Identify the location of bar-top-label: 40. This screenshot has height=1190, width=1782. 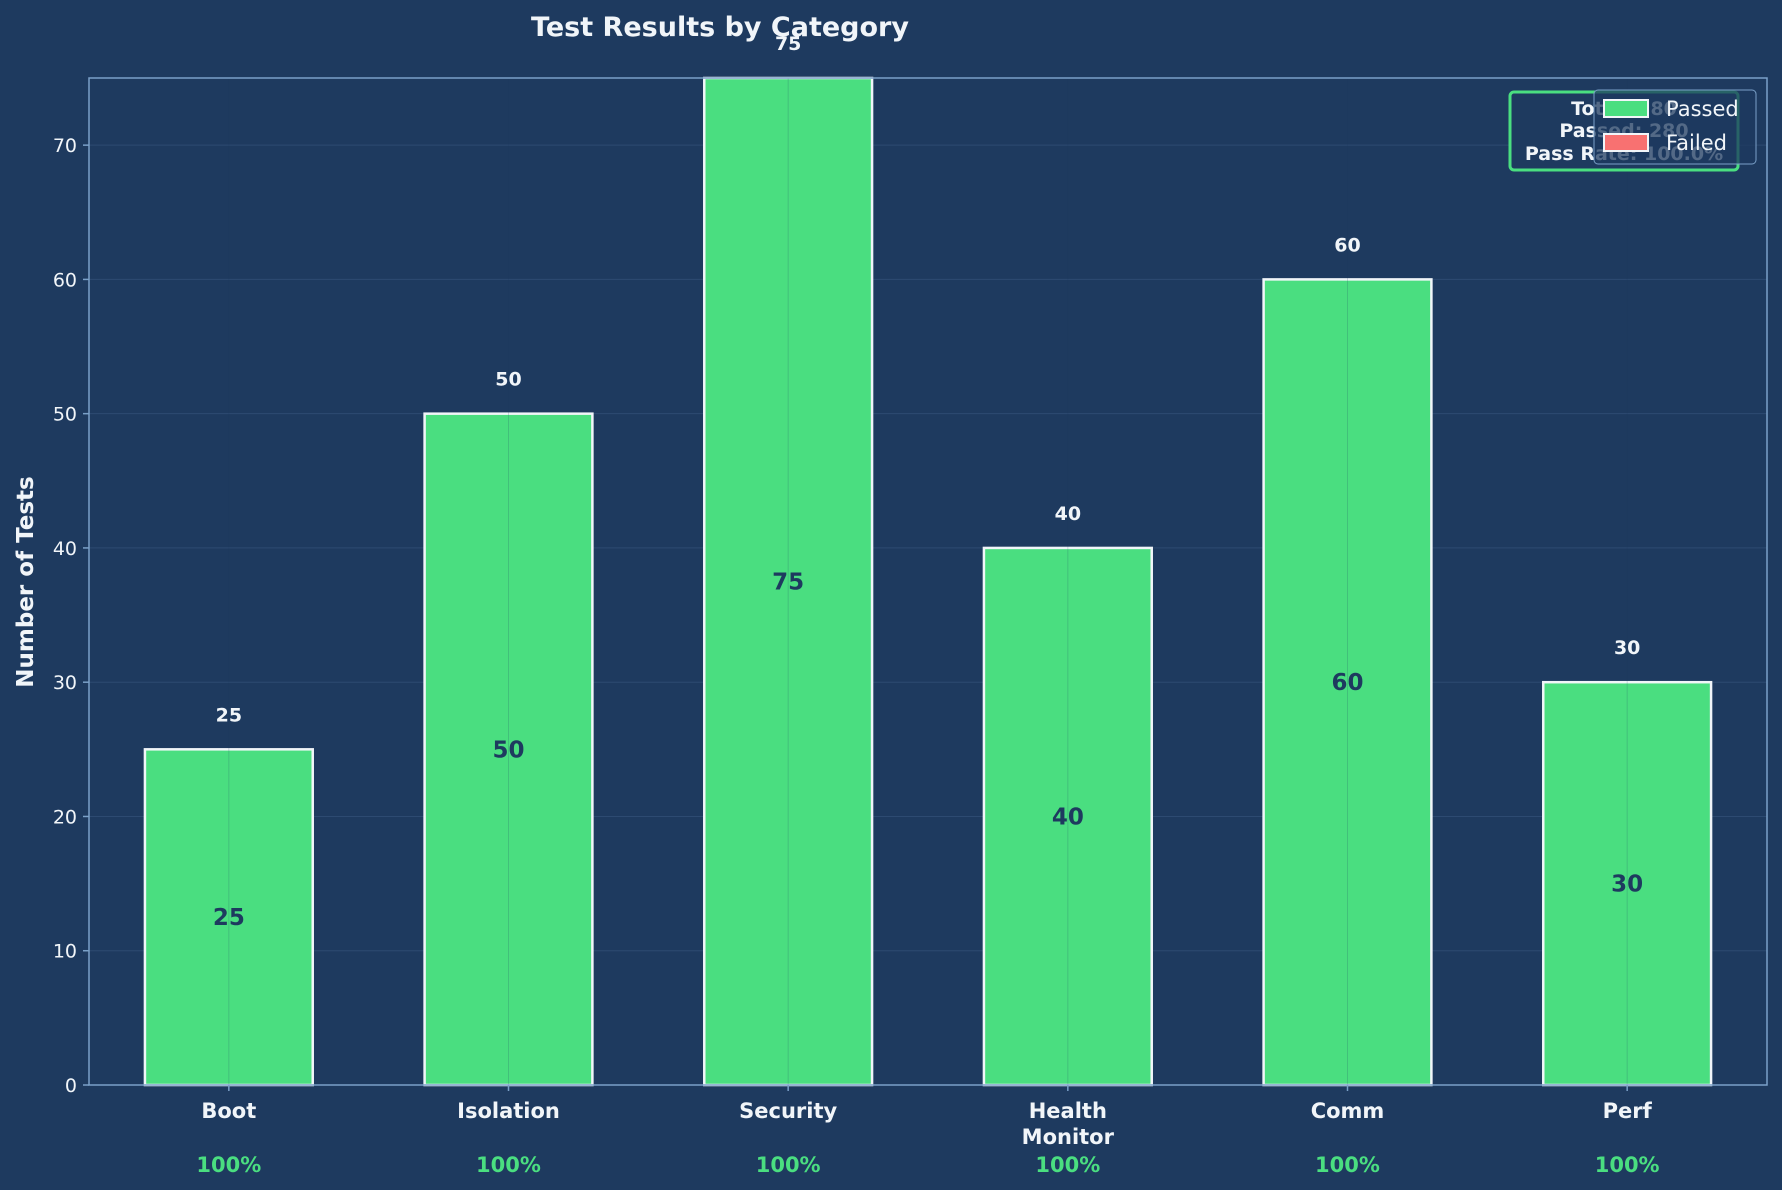
(1068, 514).